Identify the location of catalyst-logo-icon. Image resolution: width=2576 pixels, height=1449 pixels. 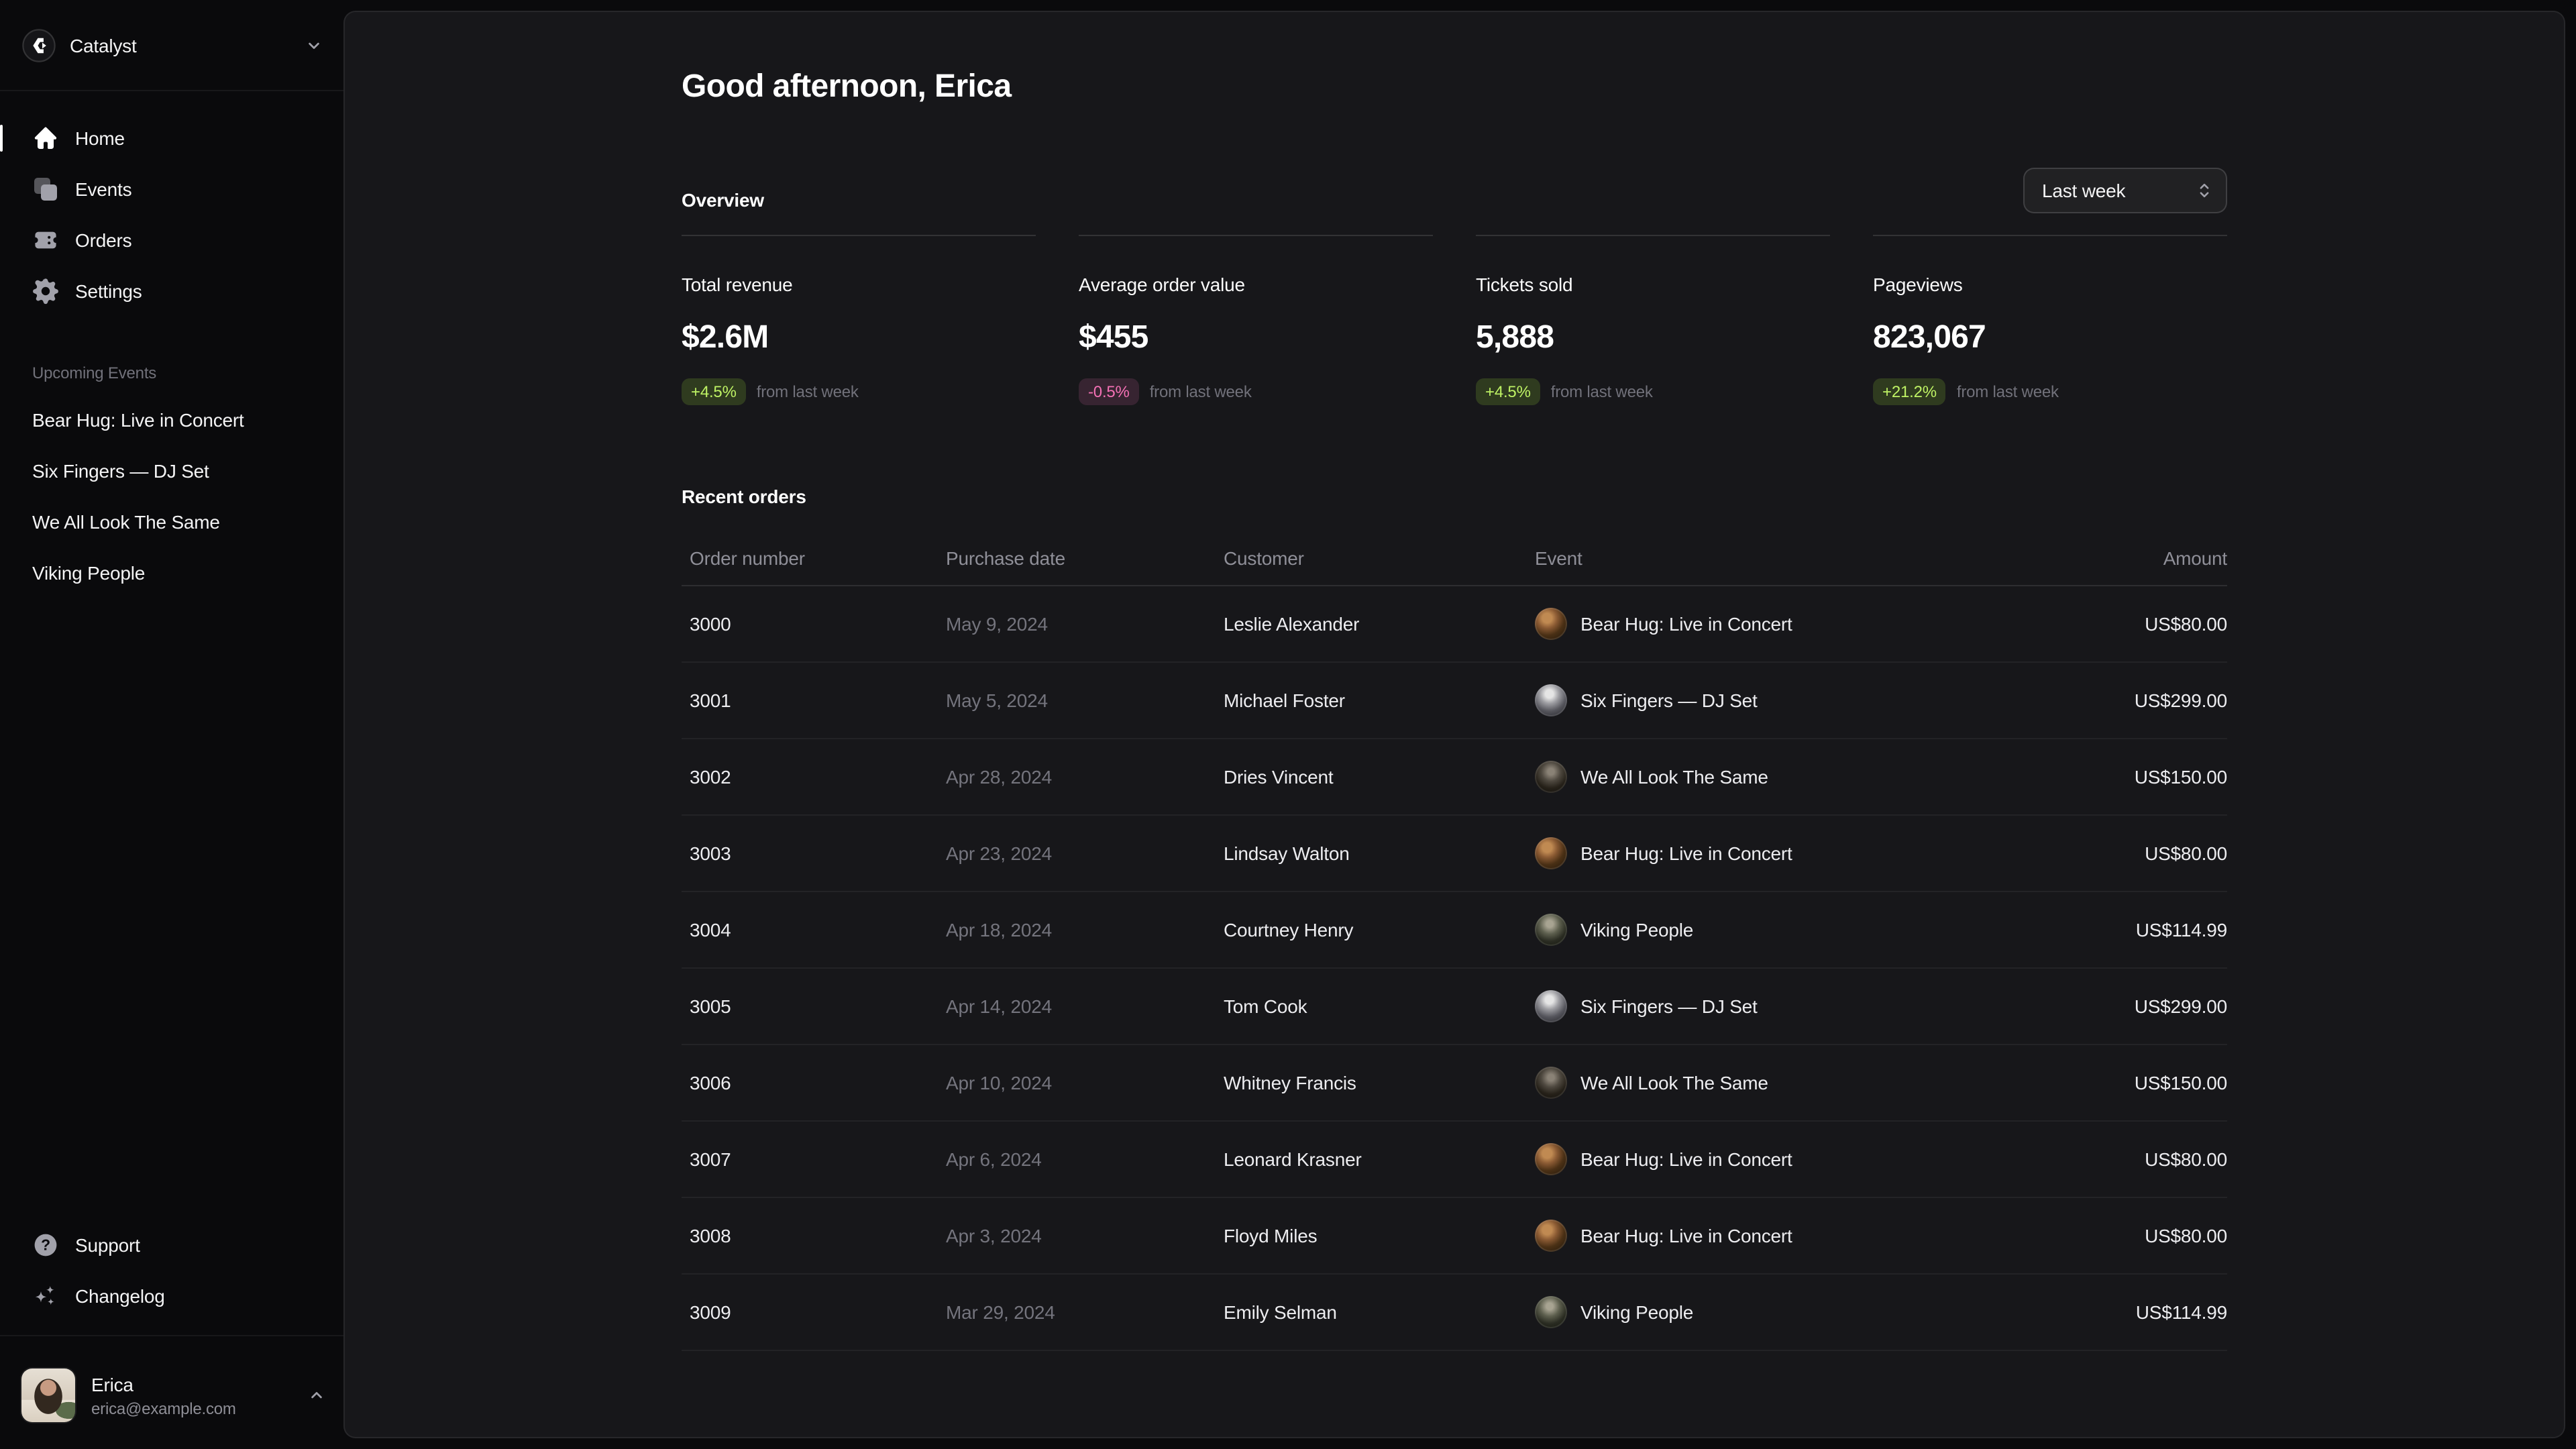
(38, 45).